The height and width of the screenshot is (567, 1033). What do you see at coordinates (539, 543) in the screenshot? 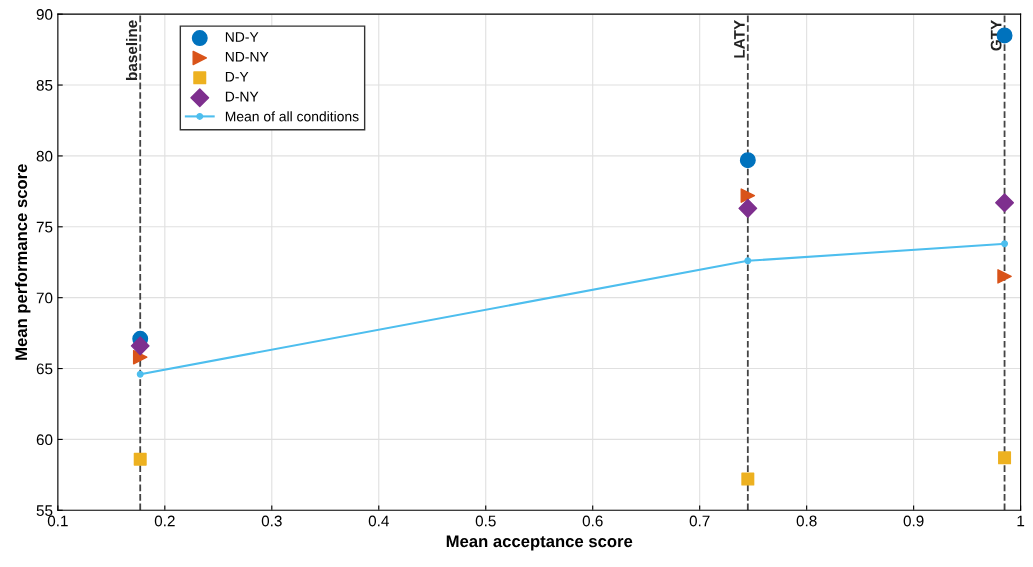
I see `x-axis-title: Mean acceptance score` at bounding box center [539, 543].